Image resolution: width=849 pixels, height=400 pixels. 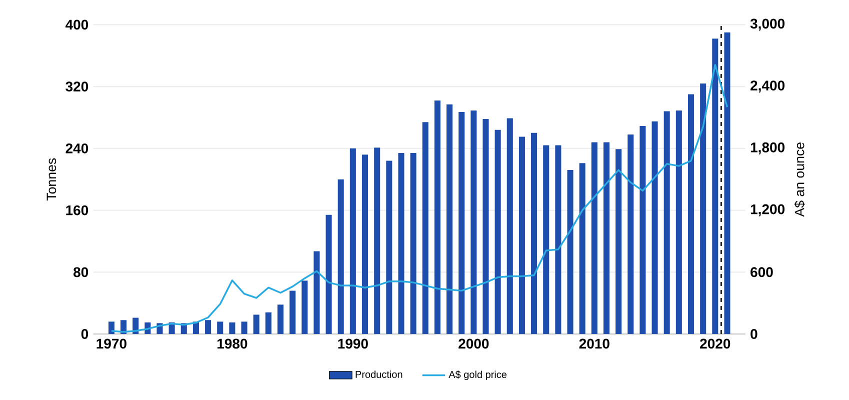 What do you see at coordinates (77, 87) in the screenshot?
I see `y-tick-label: 320` at bounding box center [77, 87].